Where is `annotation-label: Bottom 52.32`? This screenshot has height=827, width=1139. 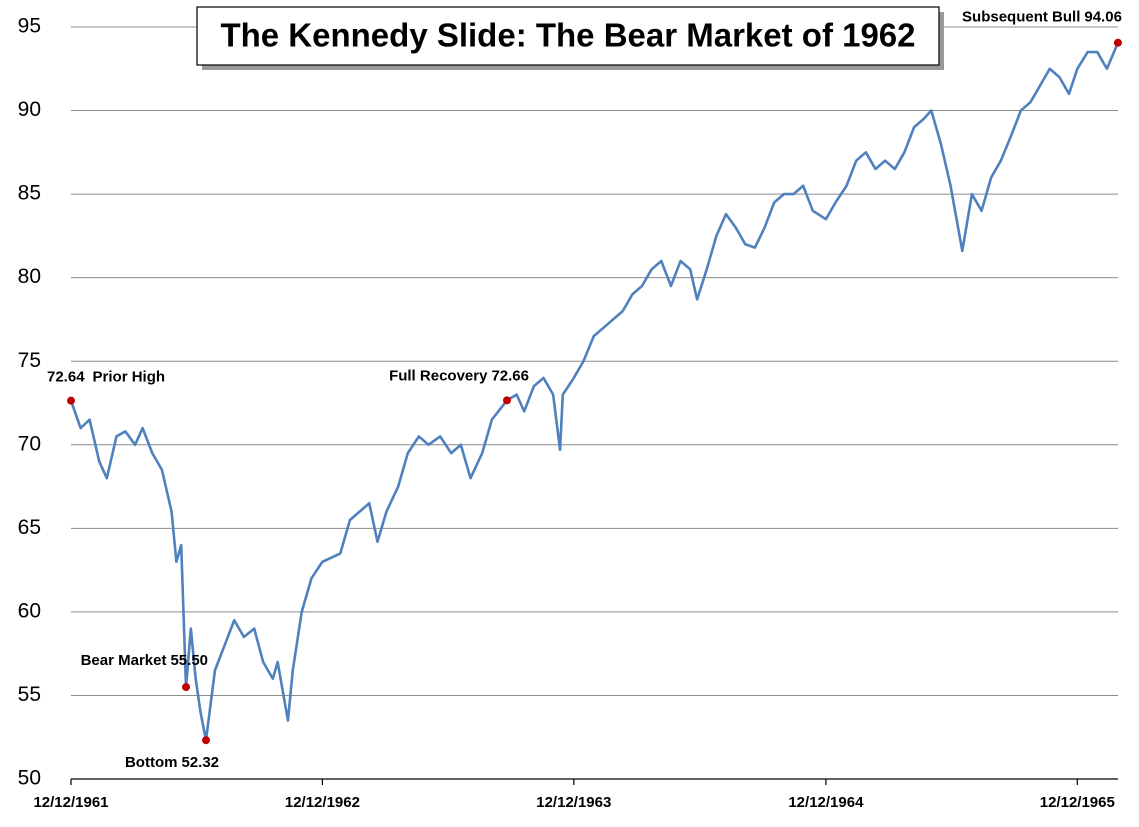 annotation-label: Bottom 52.32 is located at coordinates (172, 762).